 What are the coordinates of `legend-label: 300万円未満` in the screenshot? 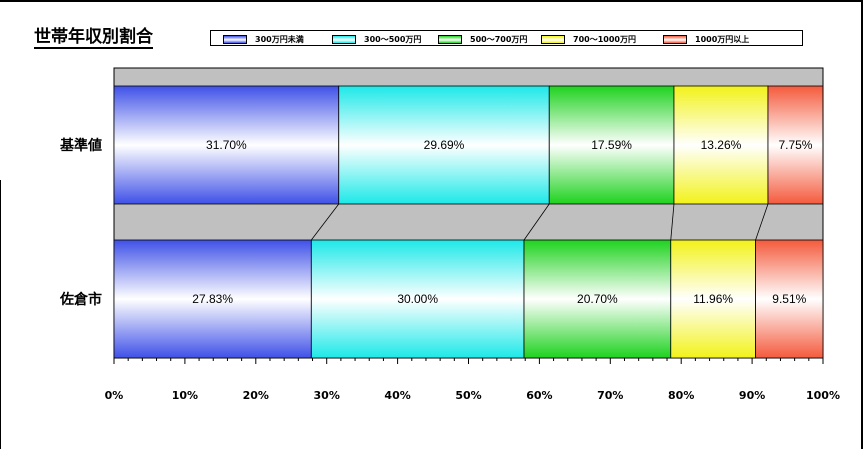 It's located at (279, 39).